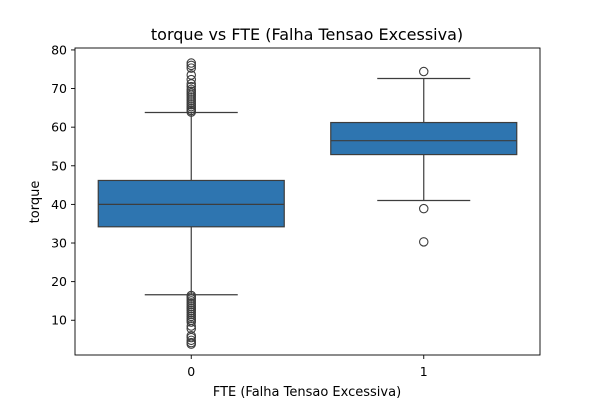 Image resolution: width=600 pixels, height=400 pixels. I want to click on y-tick-label: 20, so click(59, 281).